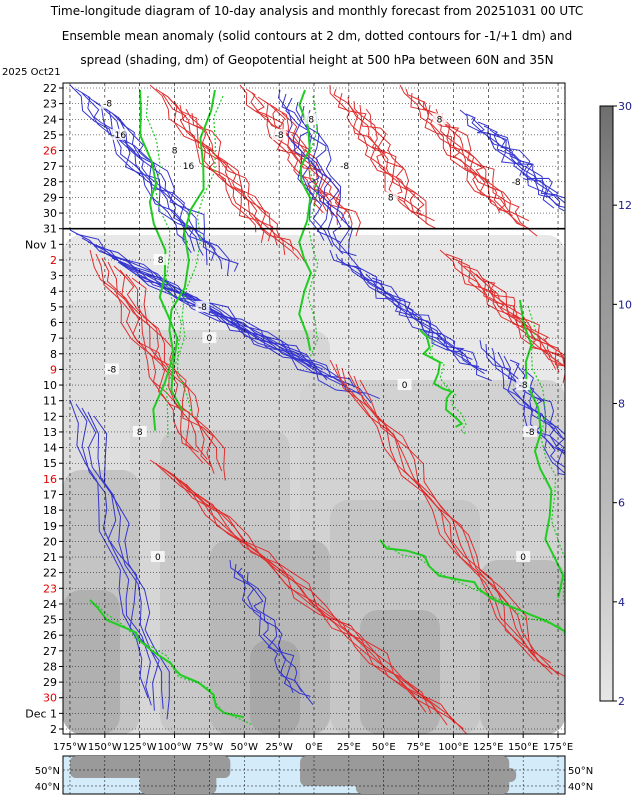  I want to click on colorbar-tick-label-4: 6, so click(621, 503).